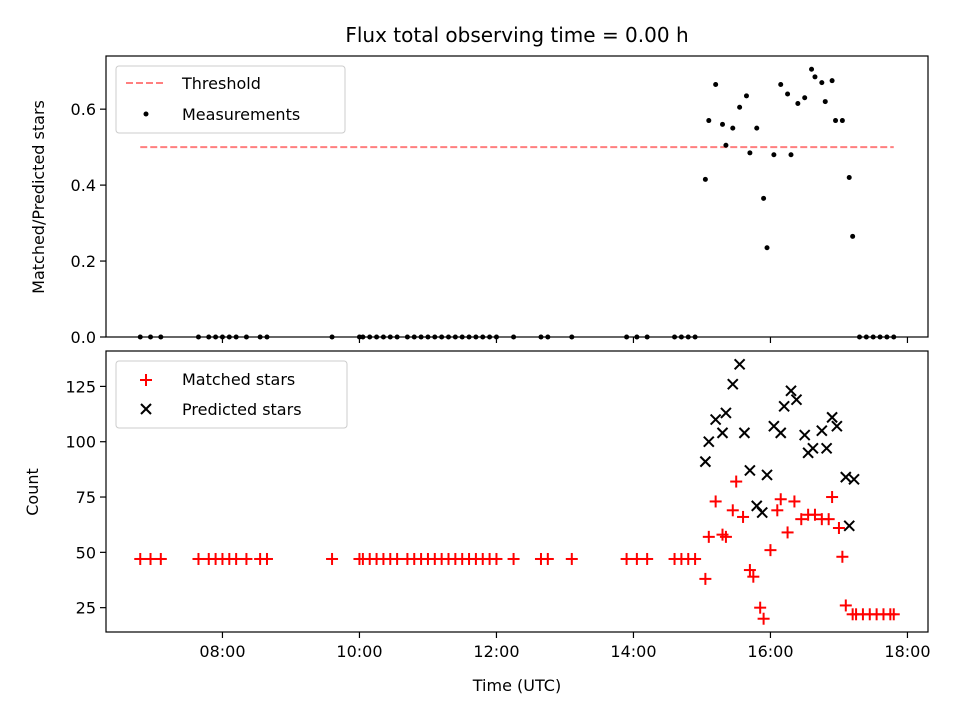  I want to click on legend-matched-label: Matched stars, so click(238, 379).